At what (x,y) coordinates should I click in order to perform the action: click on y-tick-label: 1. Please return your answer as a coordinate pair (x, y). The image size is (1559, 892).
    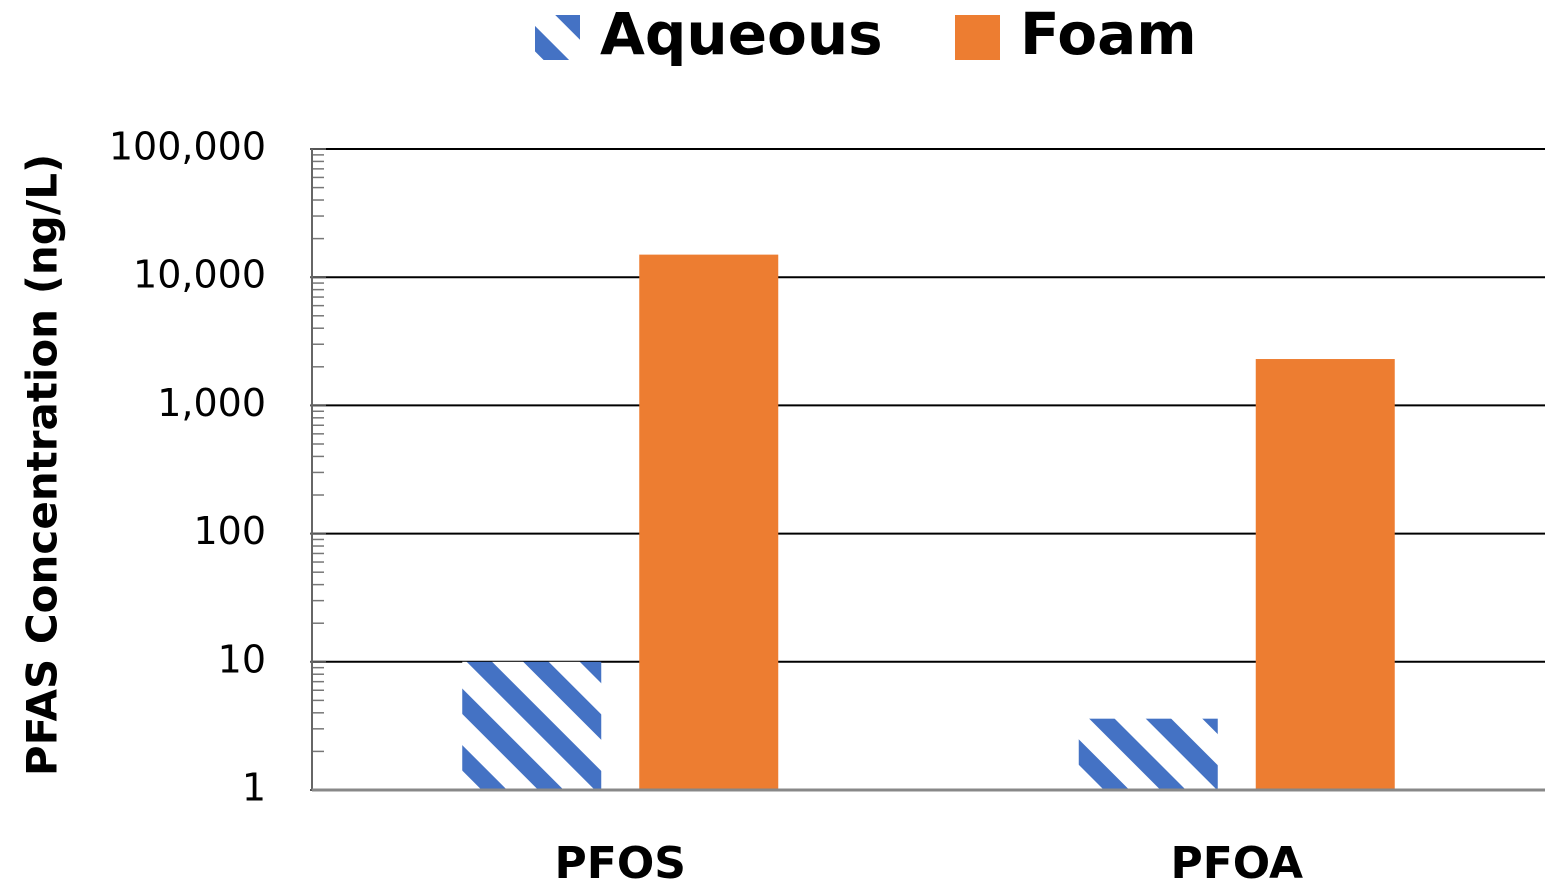
    Looking at the image, I should click on (254, 788).